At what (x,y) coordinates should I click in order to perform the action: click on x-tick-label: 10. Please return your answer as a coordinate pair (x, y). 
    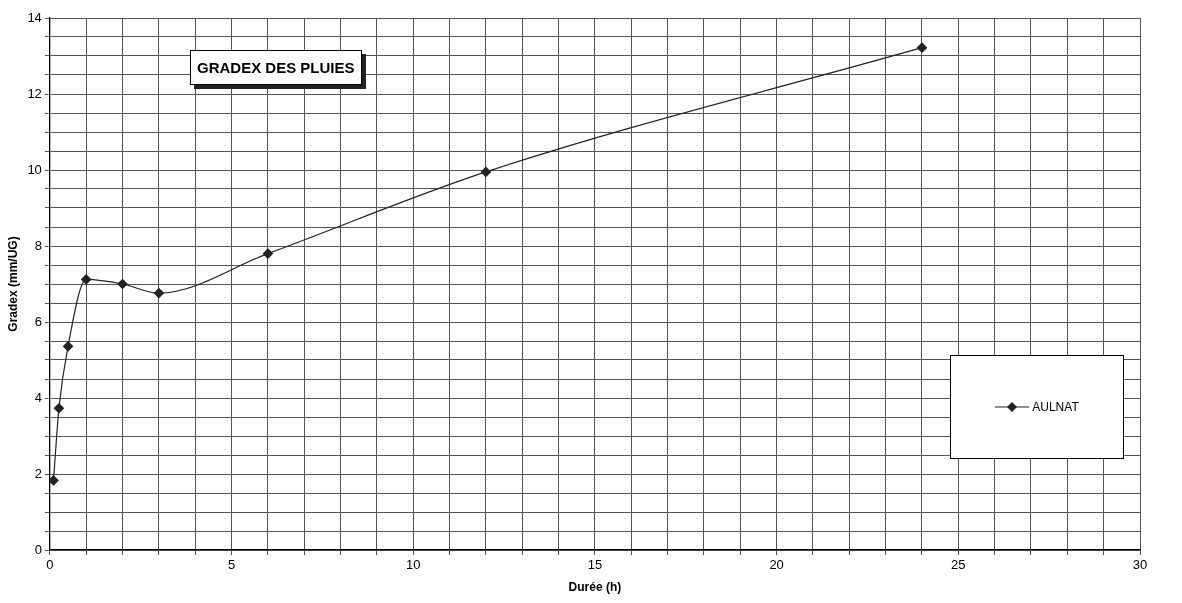
    Looking at the image, I should click on (413, 565).